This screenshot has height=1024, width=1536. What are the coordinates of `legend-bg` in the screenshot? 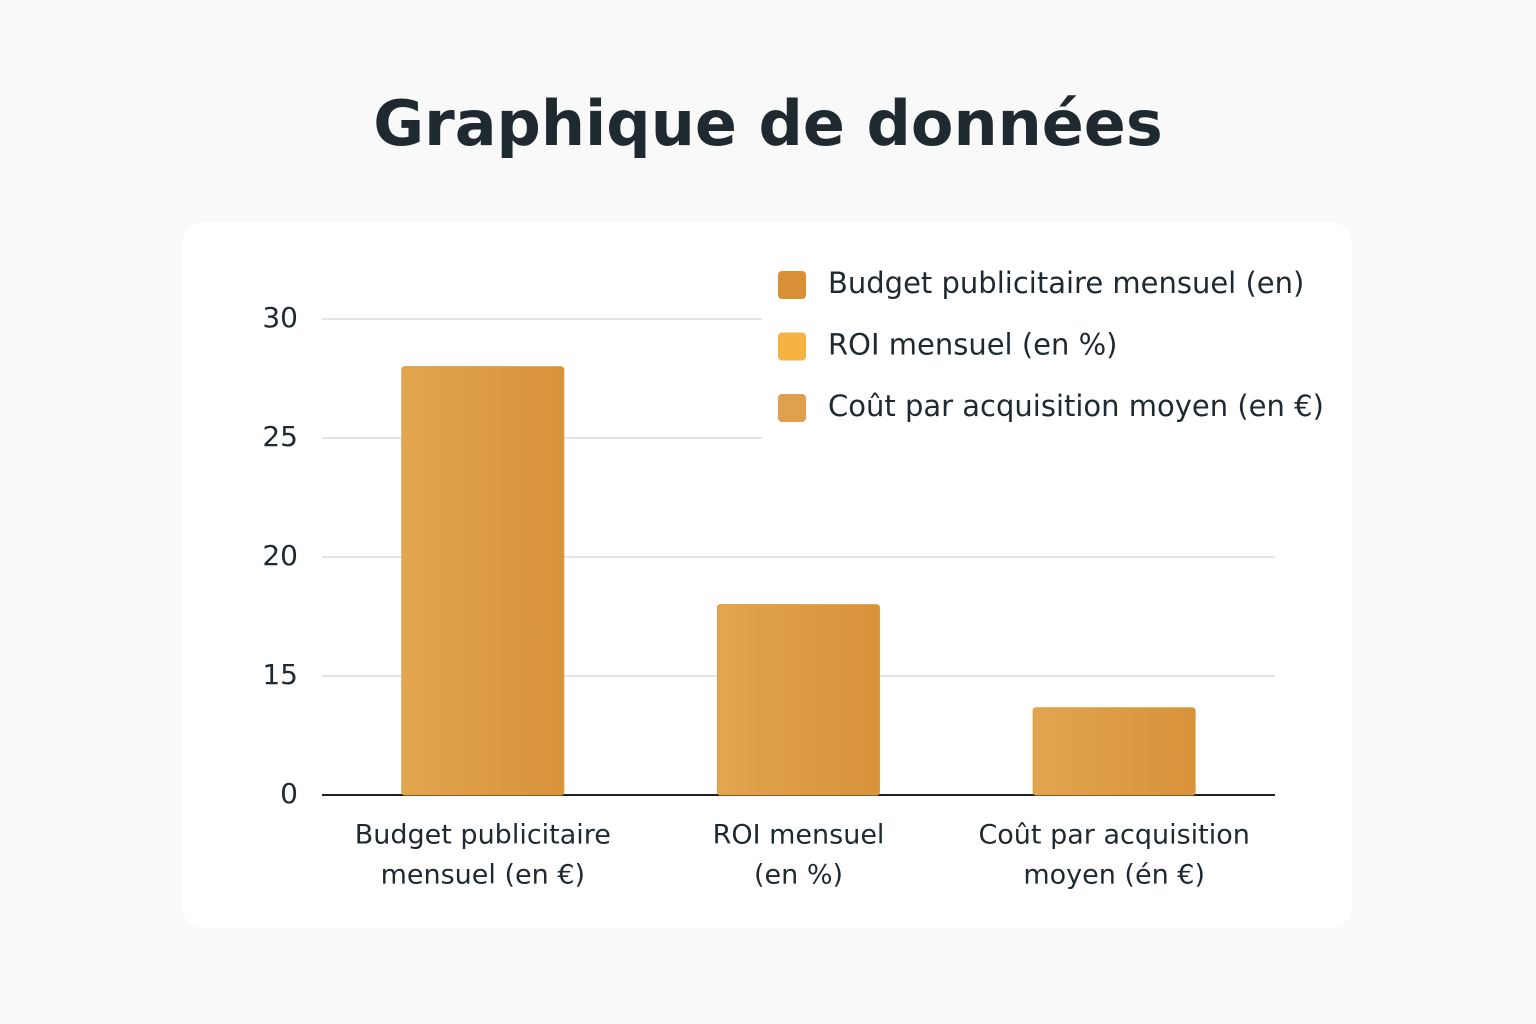 It's located at (1057, 347).